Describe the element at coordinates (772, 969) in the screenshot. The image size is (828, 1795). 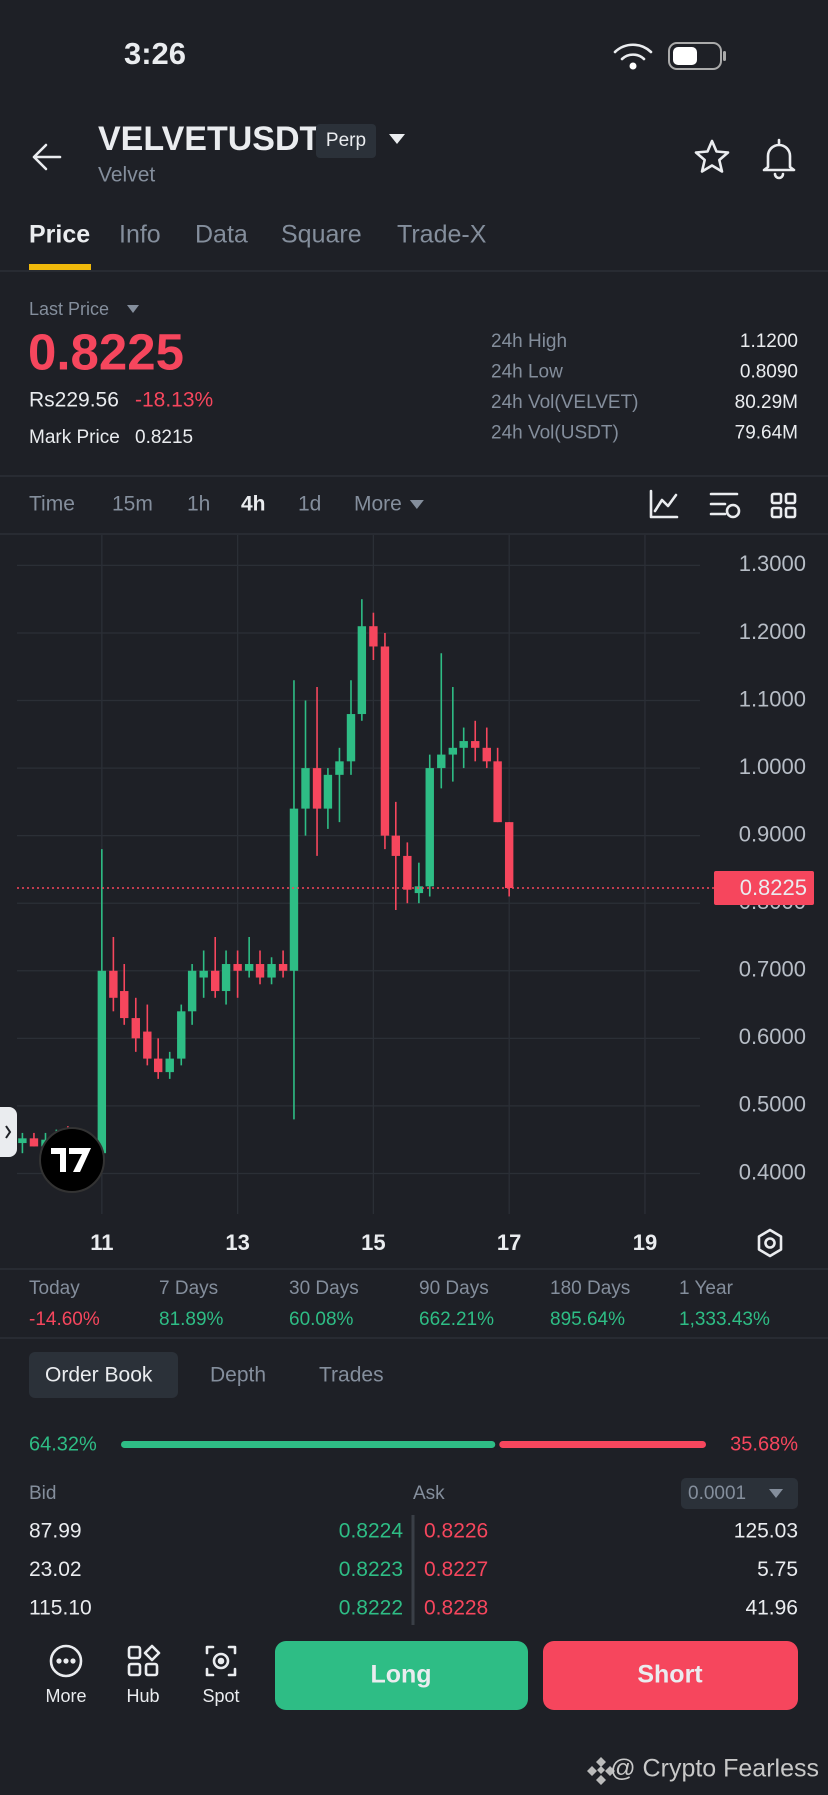
I see `y-tick-label: 0.7000` at that location.